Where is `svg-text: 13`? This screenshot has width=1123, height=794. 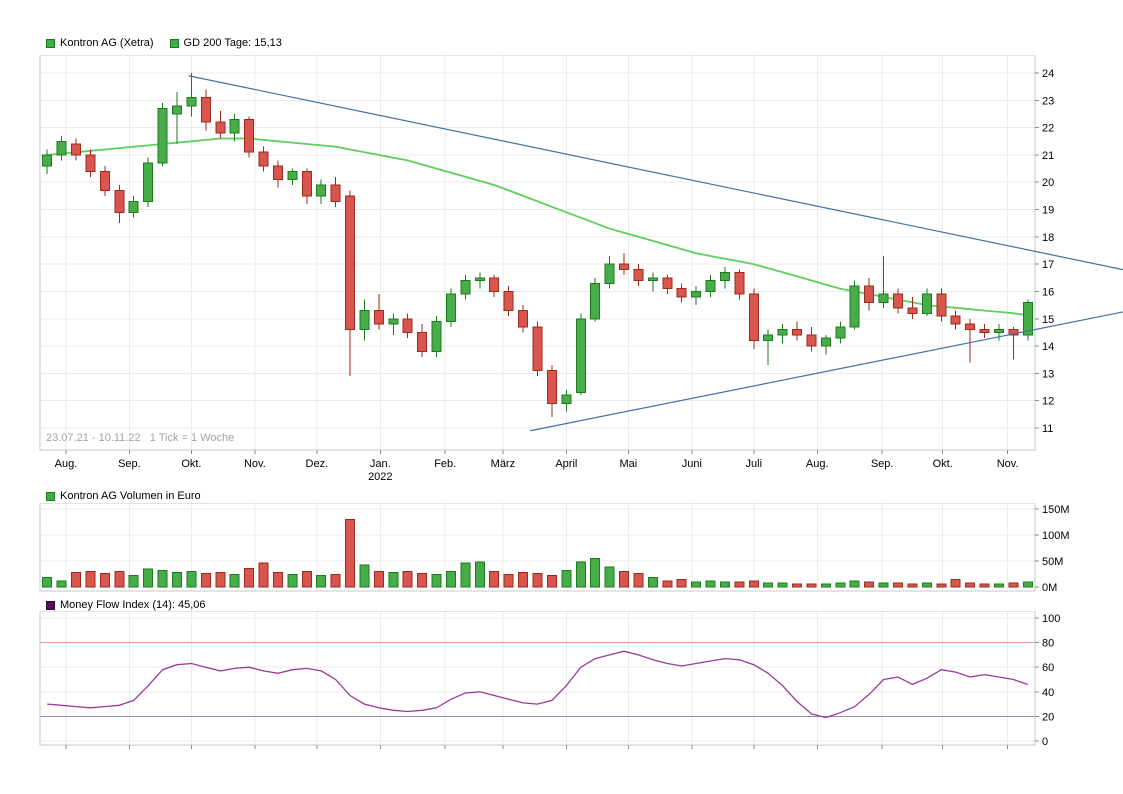
svg-text: 13 is located at coordinates (1048, 374).